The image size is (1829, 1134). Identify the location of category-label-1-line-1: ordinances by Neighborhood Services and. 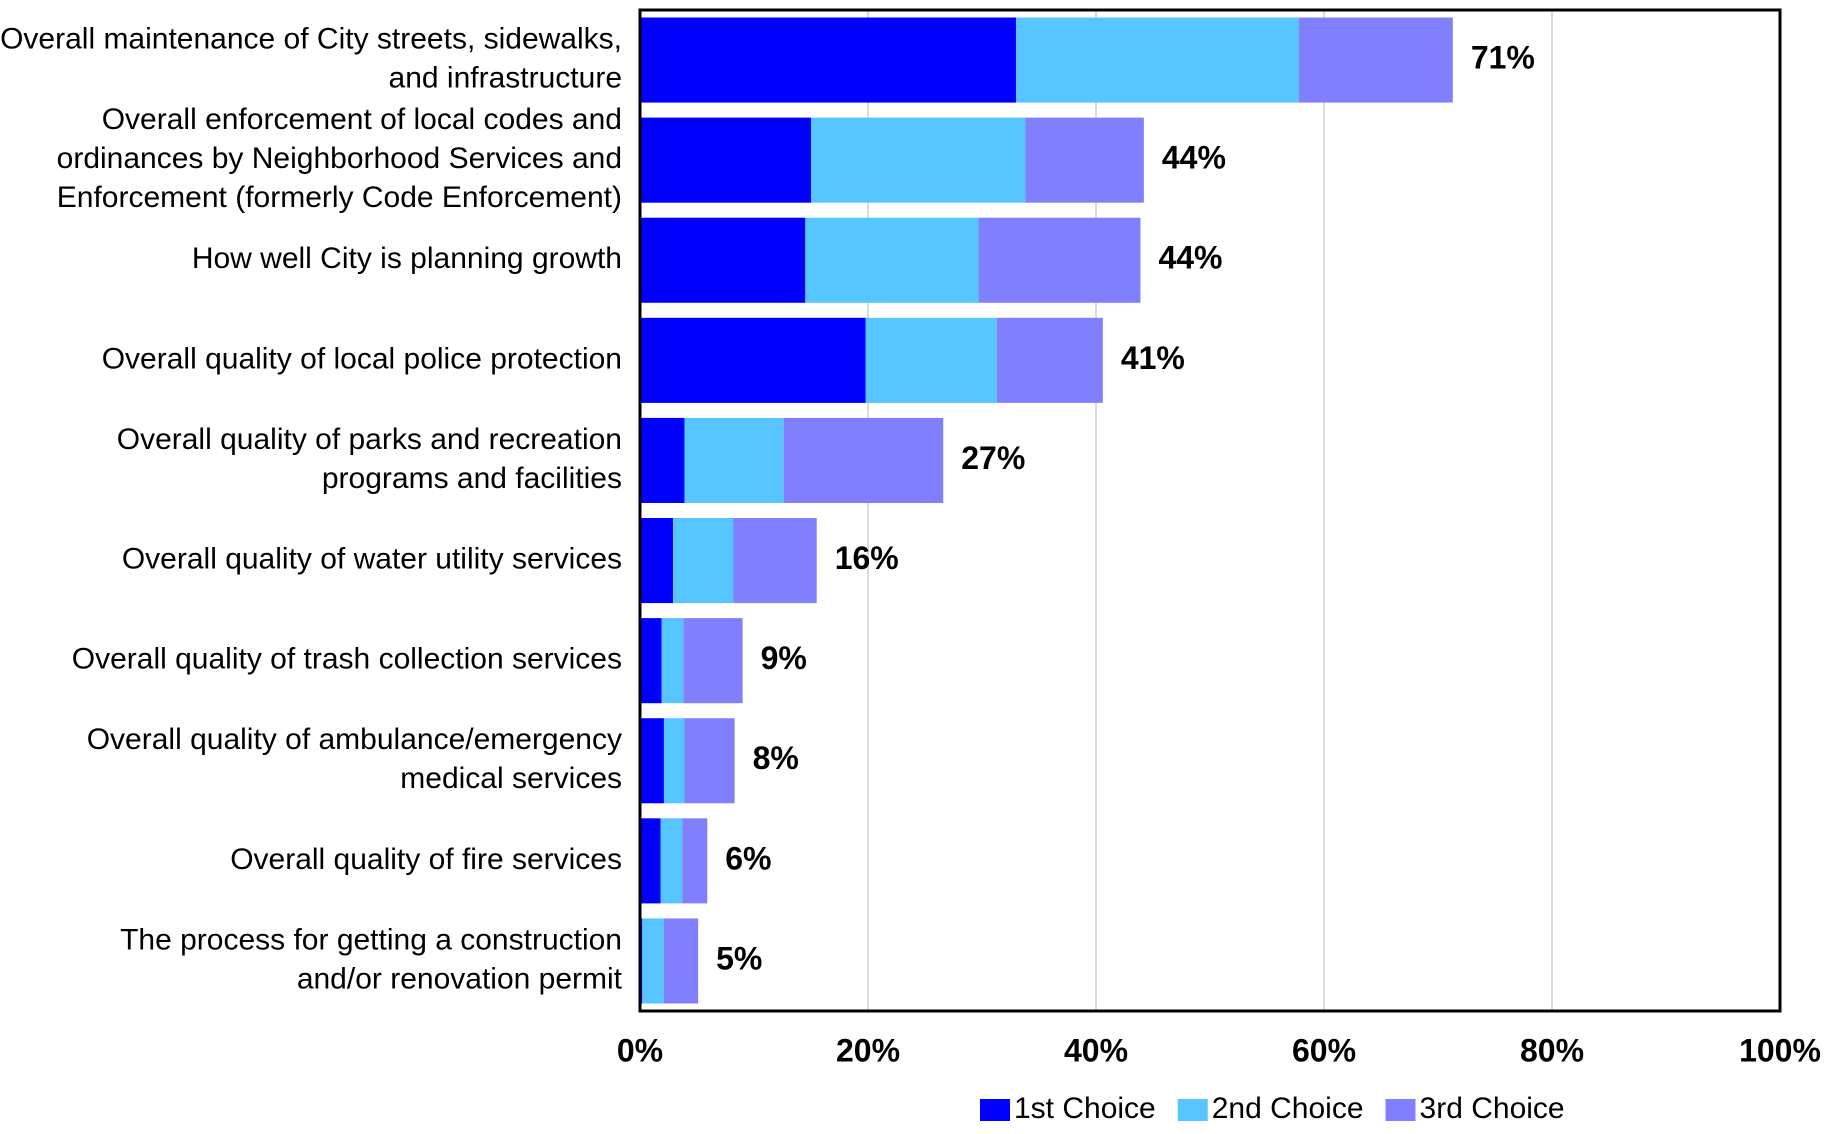
(339, 158).